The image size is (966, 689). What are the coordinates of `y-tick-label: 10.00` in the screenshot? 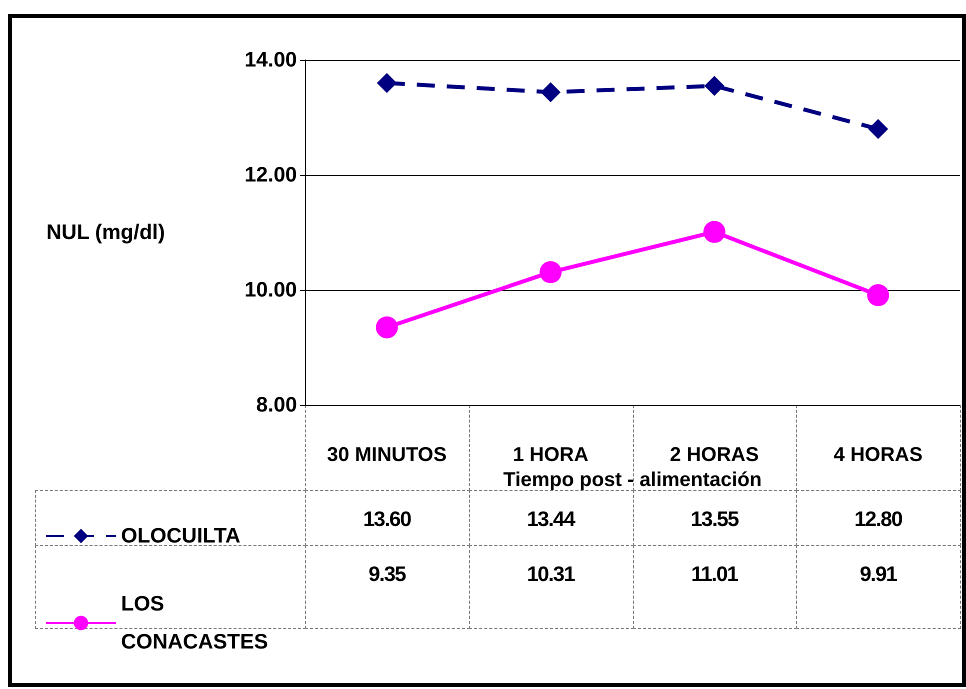 It's located at (270, 290).